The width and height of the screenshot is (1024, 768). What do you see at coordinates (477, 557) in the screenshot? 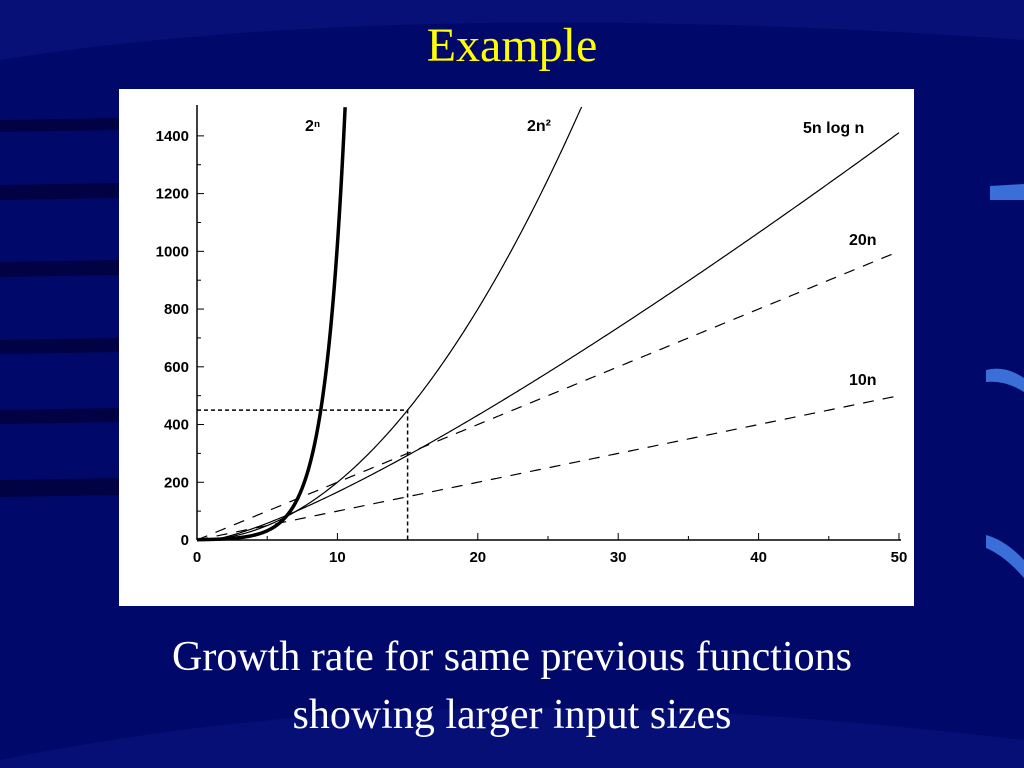
I see `x-tick-label: 20` at bounding box center [477, 557].